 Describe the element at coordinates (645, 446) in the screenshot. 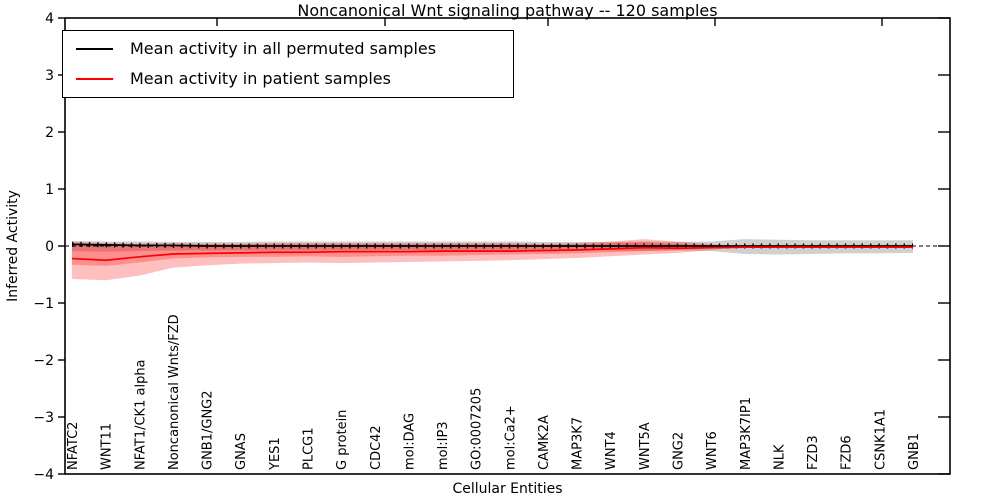

I see `x-category-label: WNT5A` at that location.